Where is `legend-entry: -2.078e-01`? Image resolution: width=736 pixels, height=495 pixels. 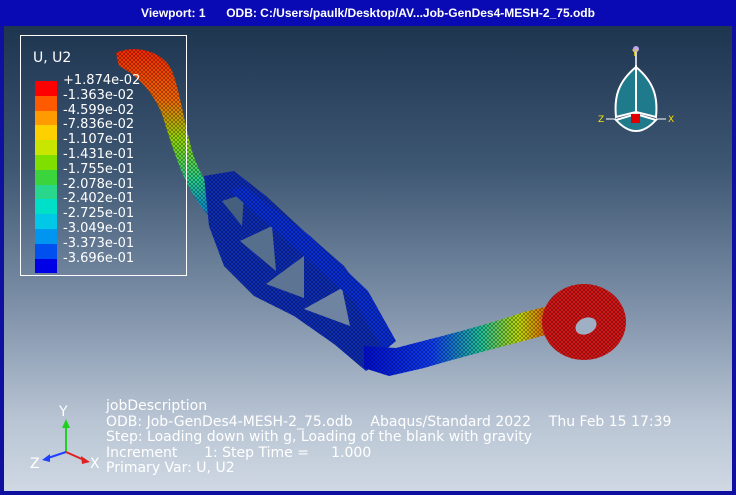
legend-entry: -2.078e-01 is located at coordinates (110, 188).